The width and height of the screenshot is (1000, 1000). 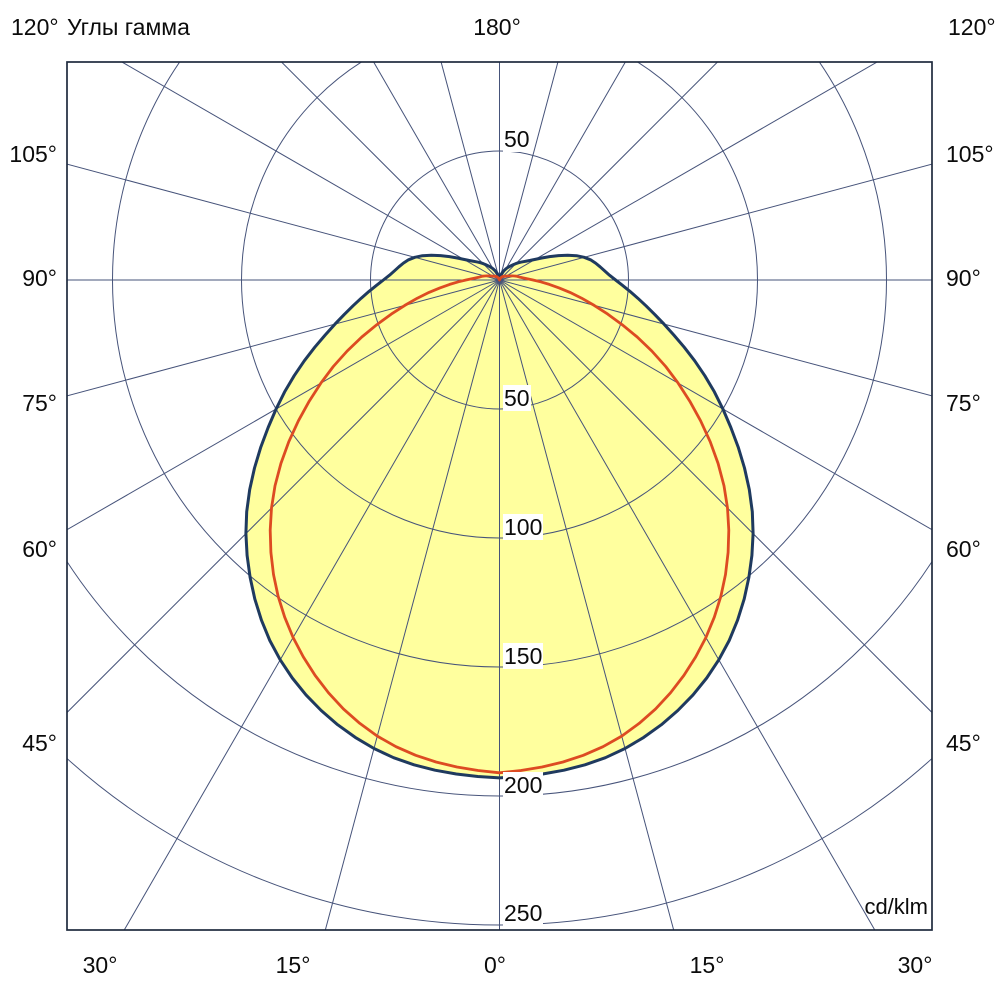 I want to click on bottom-angle-label-30-left: 30°, so click(x=100, y=965).